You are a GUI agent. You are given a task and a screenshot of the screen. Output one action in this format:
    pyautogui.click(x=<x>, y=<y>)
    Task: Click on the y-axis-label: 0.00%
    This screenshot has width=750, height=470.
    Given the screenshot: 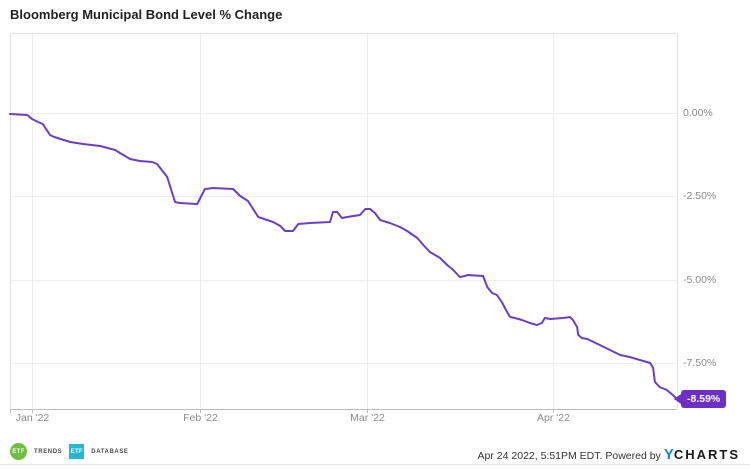 What is the action you would take?
    pyautogui.click(x=698, y=112)
    